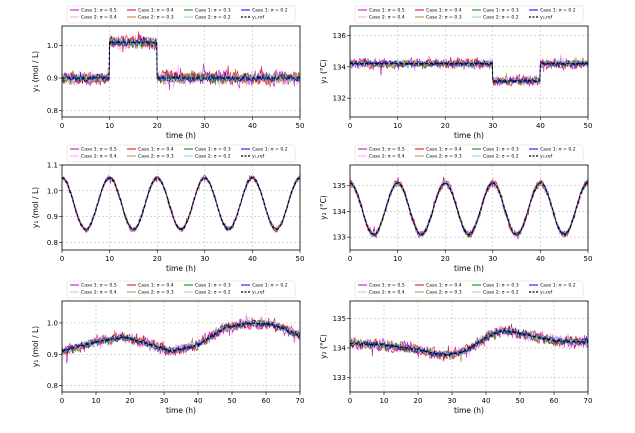 This screenshot has height=433, width=635. What do you see at coordinates (438, 286) in the screenshot?
I see `legend-item: Case 1: σ = 0.4` at bounding box center [438, 286].